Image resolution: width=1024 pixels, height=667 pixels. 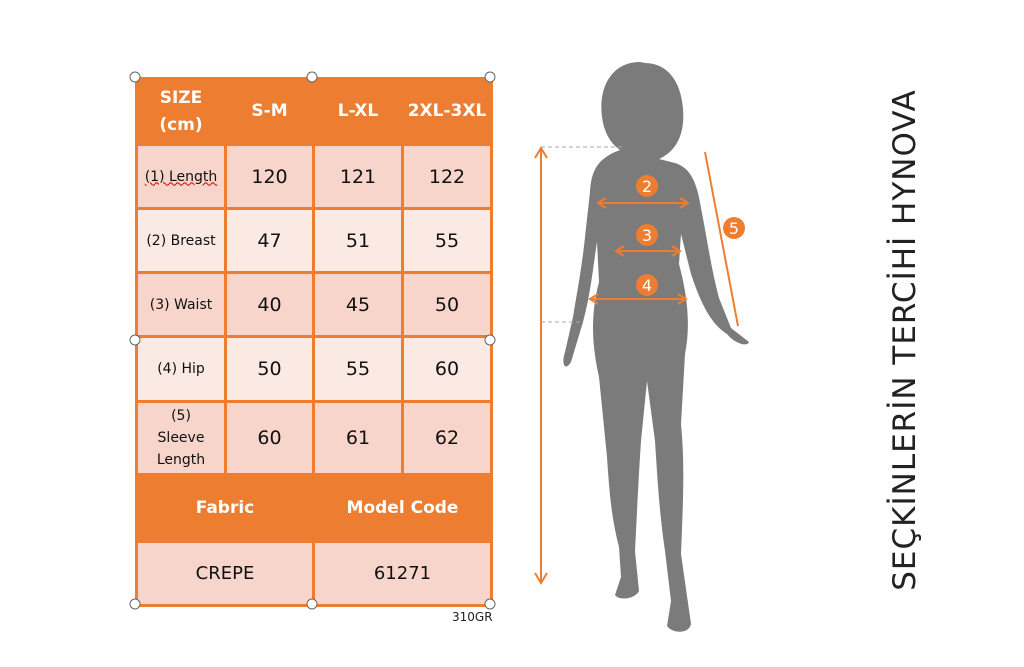 What do you see at coordinates (225, 508) in the screenshot?
I see `fabric-header: Fabric` at bounding box center [225, 508].